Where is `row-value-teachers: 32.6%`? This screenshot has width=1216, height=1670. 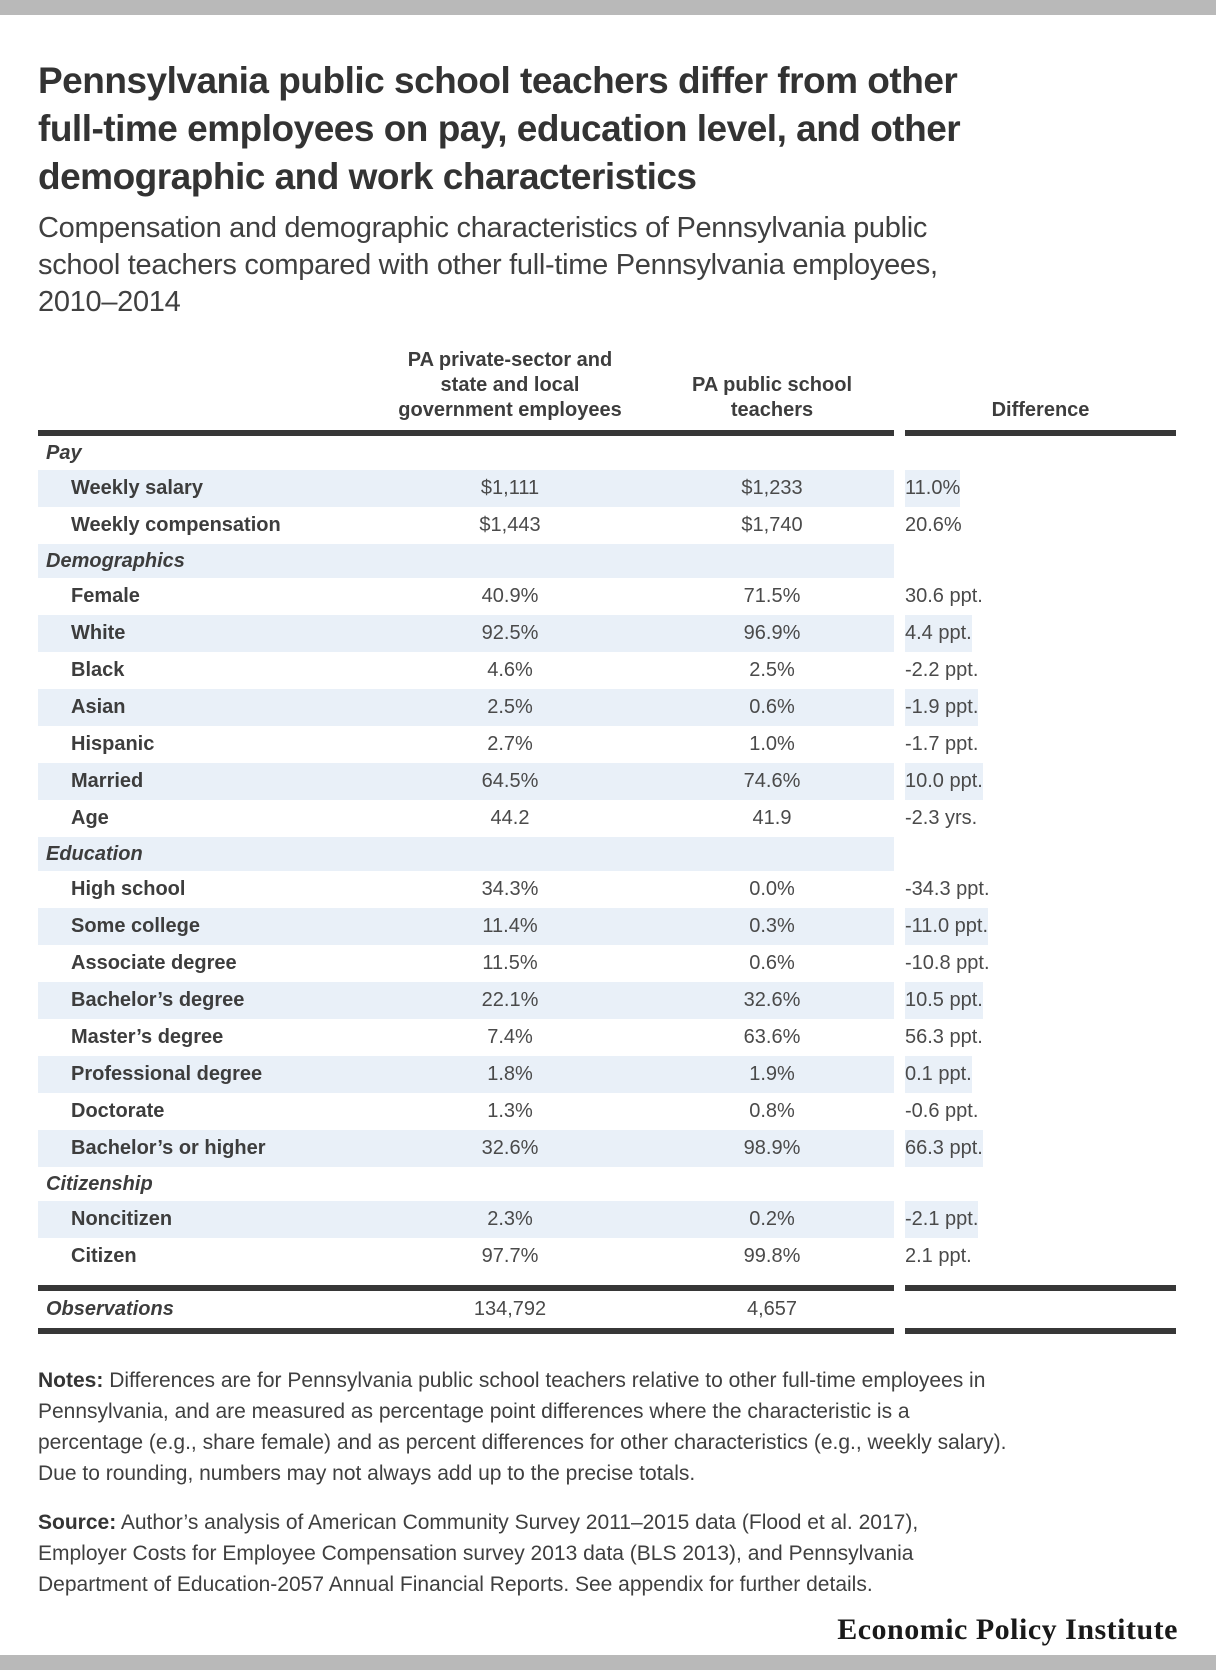
row-value-teachers: 32.6% is located at coordinates (772, 1000).